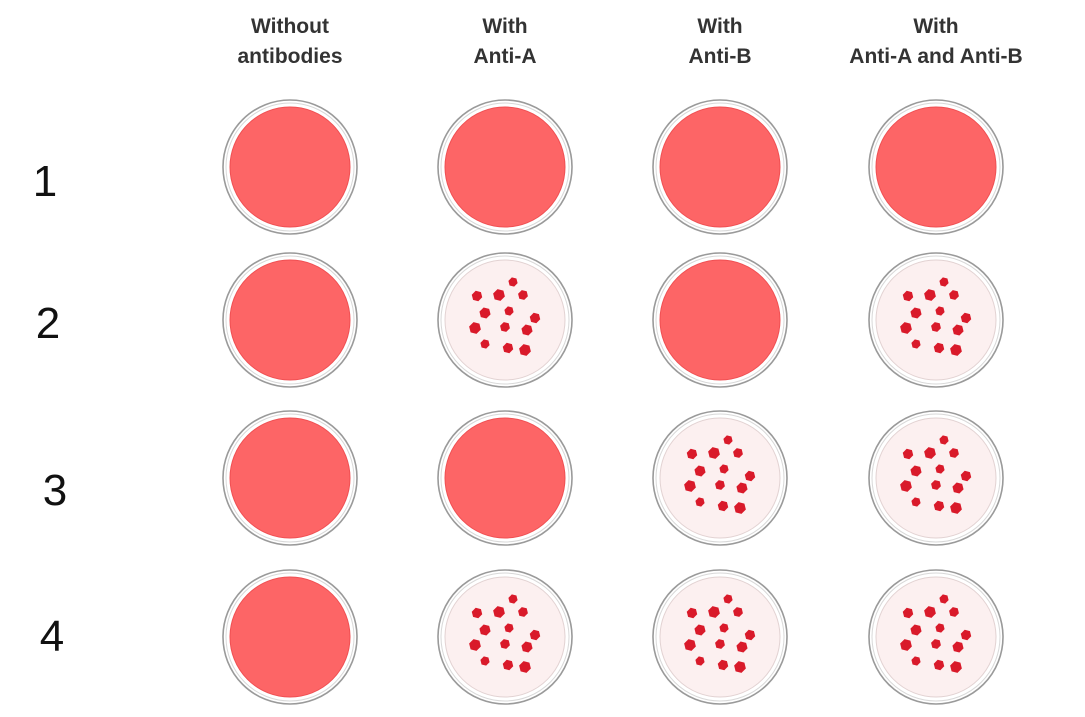  I want to click on column-header-line2: Anti-A and Anti-B, so click(935, 56).